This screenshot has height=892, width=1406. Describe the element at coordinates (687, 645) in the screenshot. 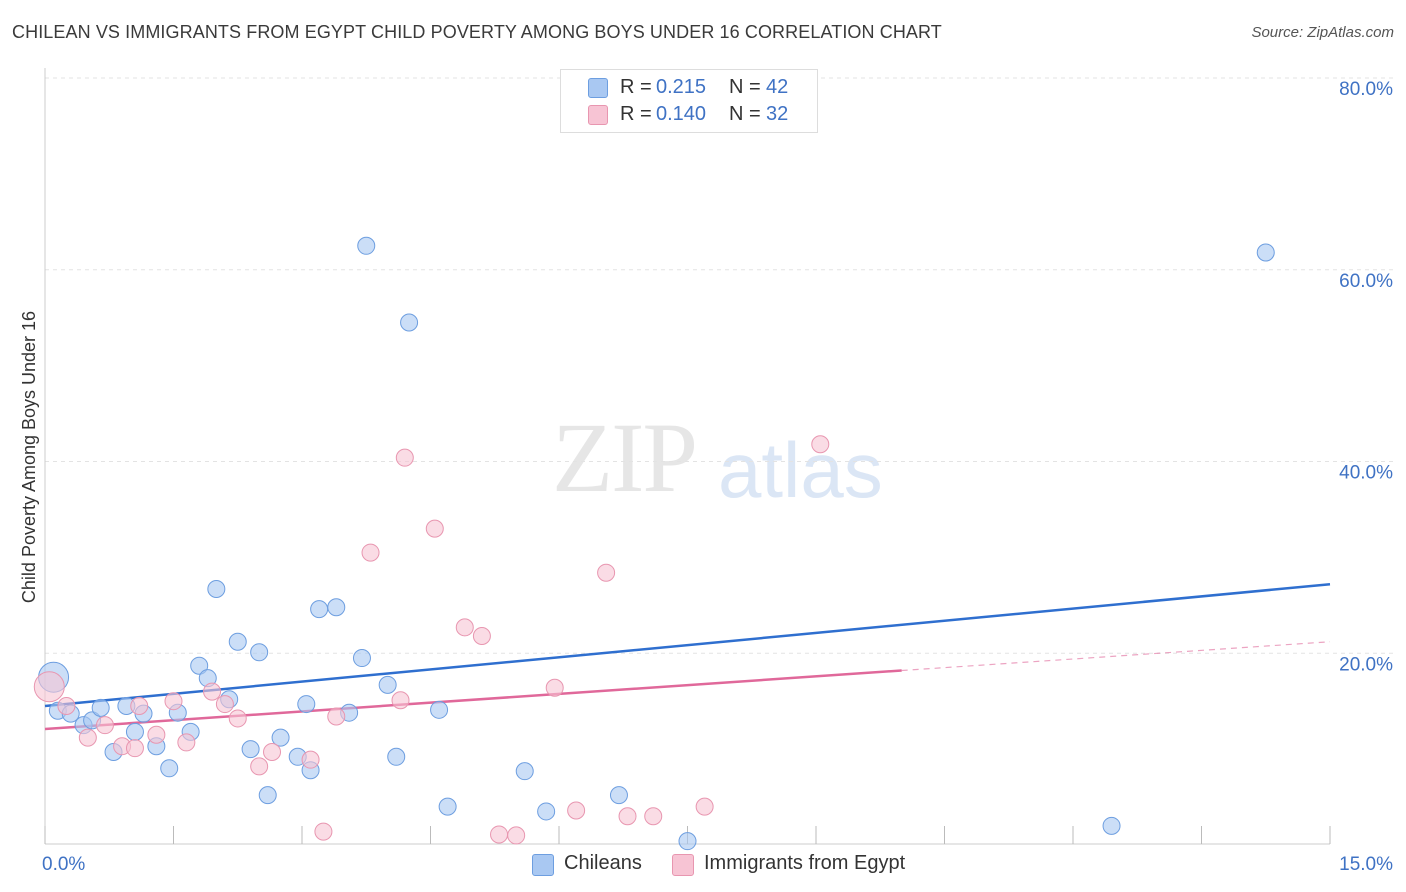

I see `trend-line-chileans` at that location.